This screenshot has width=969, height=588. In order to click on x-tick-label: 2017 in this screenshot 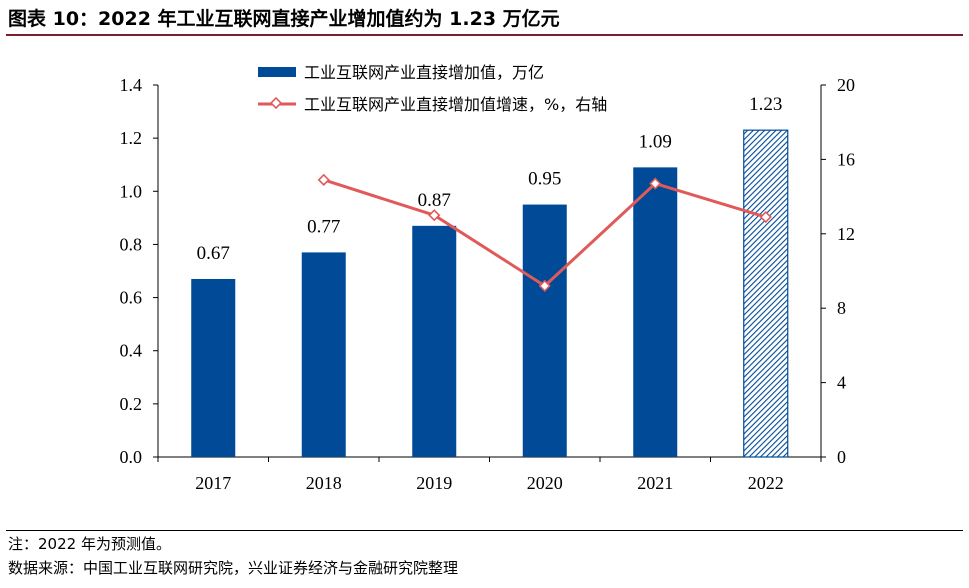, I will do `click(213, 483)`.